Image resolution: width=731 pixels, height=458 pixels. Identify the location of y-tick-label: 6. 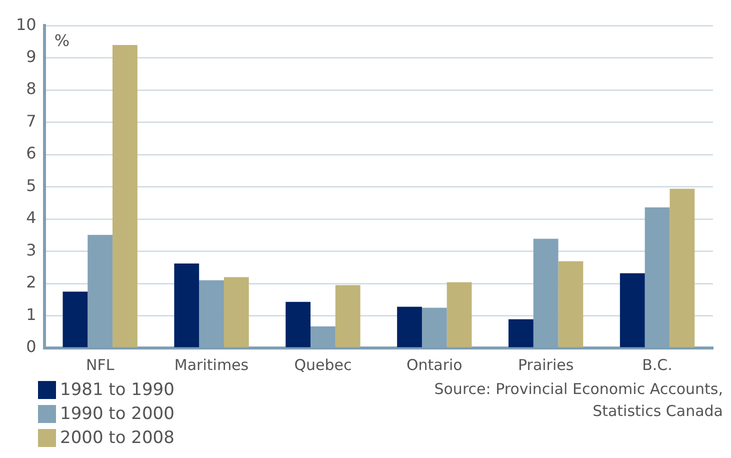
(31, 153).